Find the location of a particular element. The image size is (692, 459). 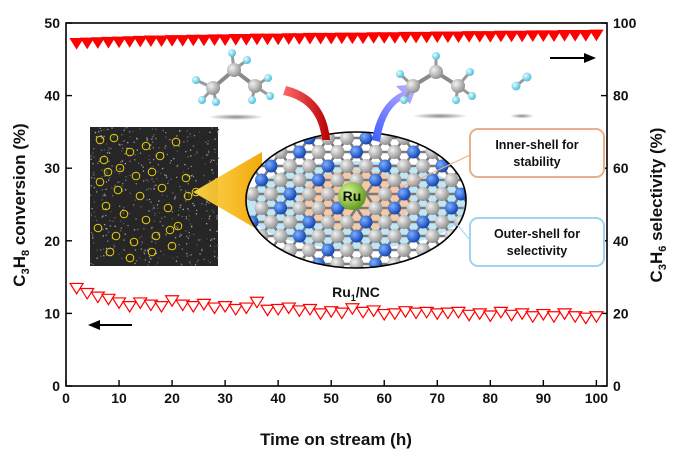

x-tick-label: 10 is located at coordinates (119, 398).